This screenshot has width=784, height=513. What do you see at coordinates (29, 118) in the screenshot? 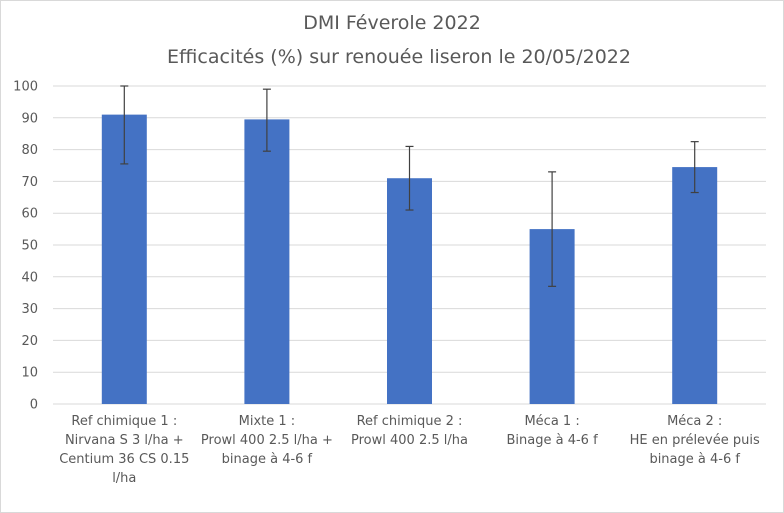
I see `y-tick-label-9: 90` at bounding box center [29, 118].